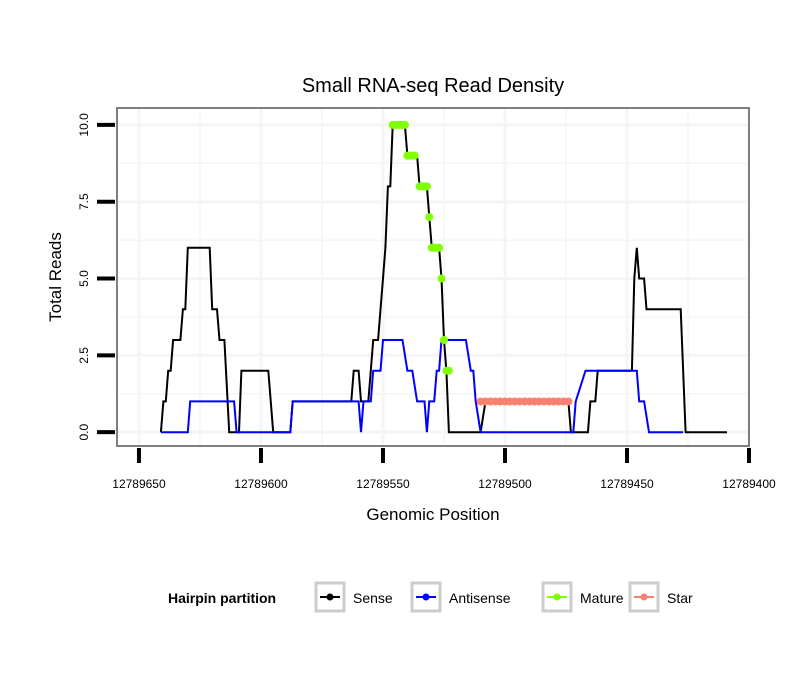  I want to click on x-tick-label: 12789550, so click(383, 484).